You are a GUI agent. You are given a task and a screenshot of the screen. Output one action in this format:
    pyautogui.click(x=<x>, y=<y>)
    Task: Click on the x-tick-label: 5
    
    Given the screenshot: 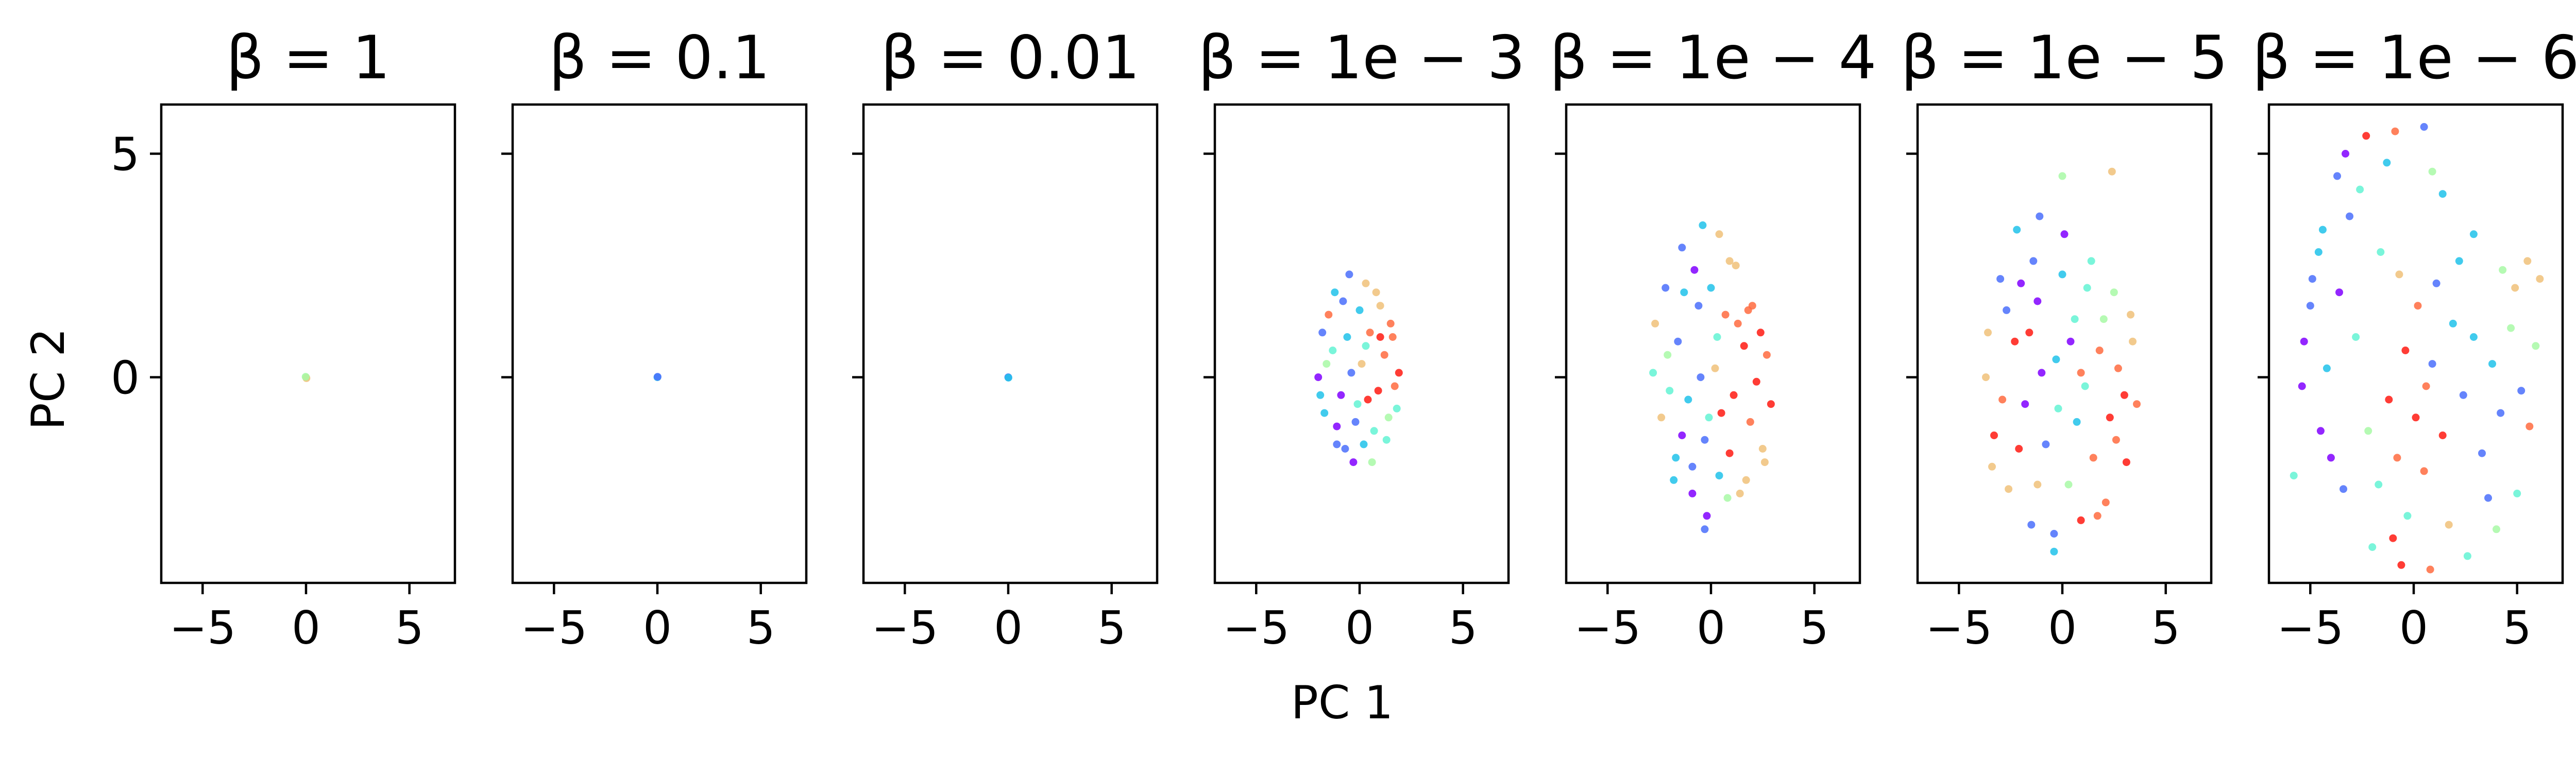 What is the action you would take?
    pyautogui.click(x=1463, y=627)
    